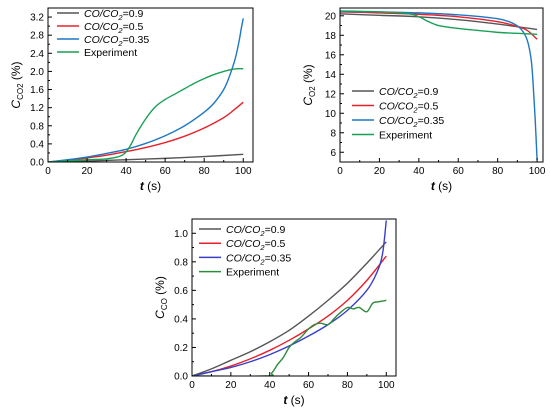 This screenshot has width=550, height=420. Describe the element at coordinates (308, 75) in the screenshot. I see `y-axis-label-unit: (%)` at that location.